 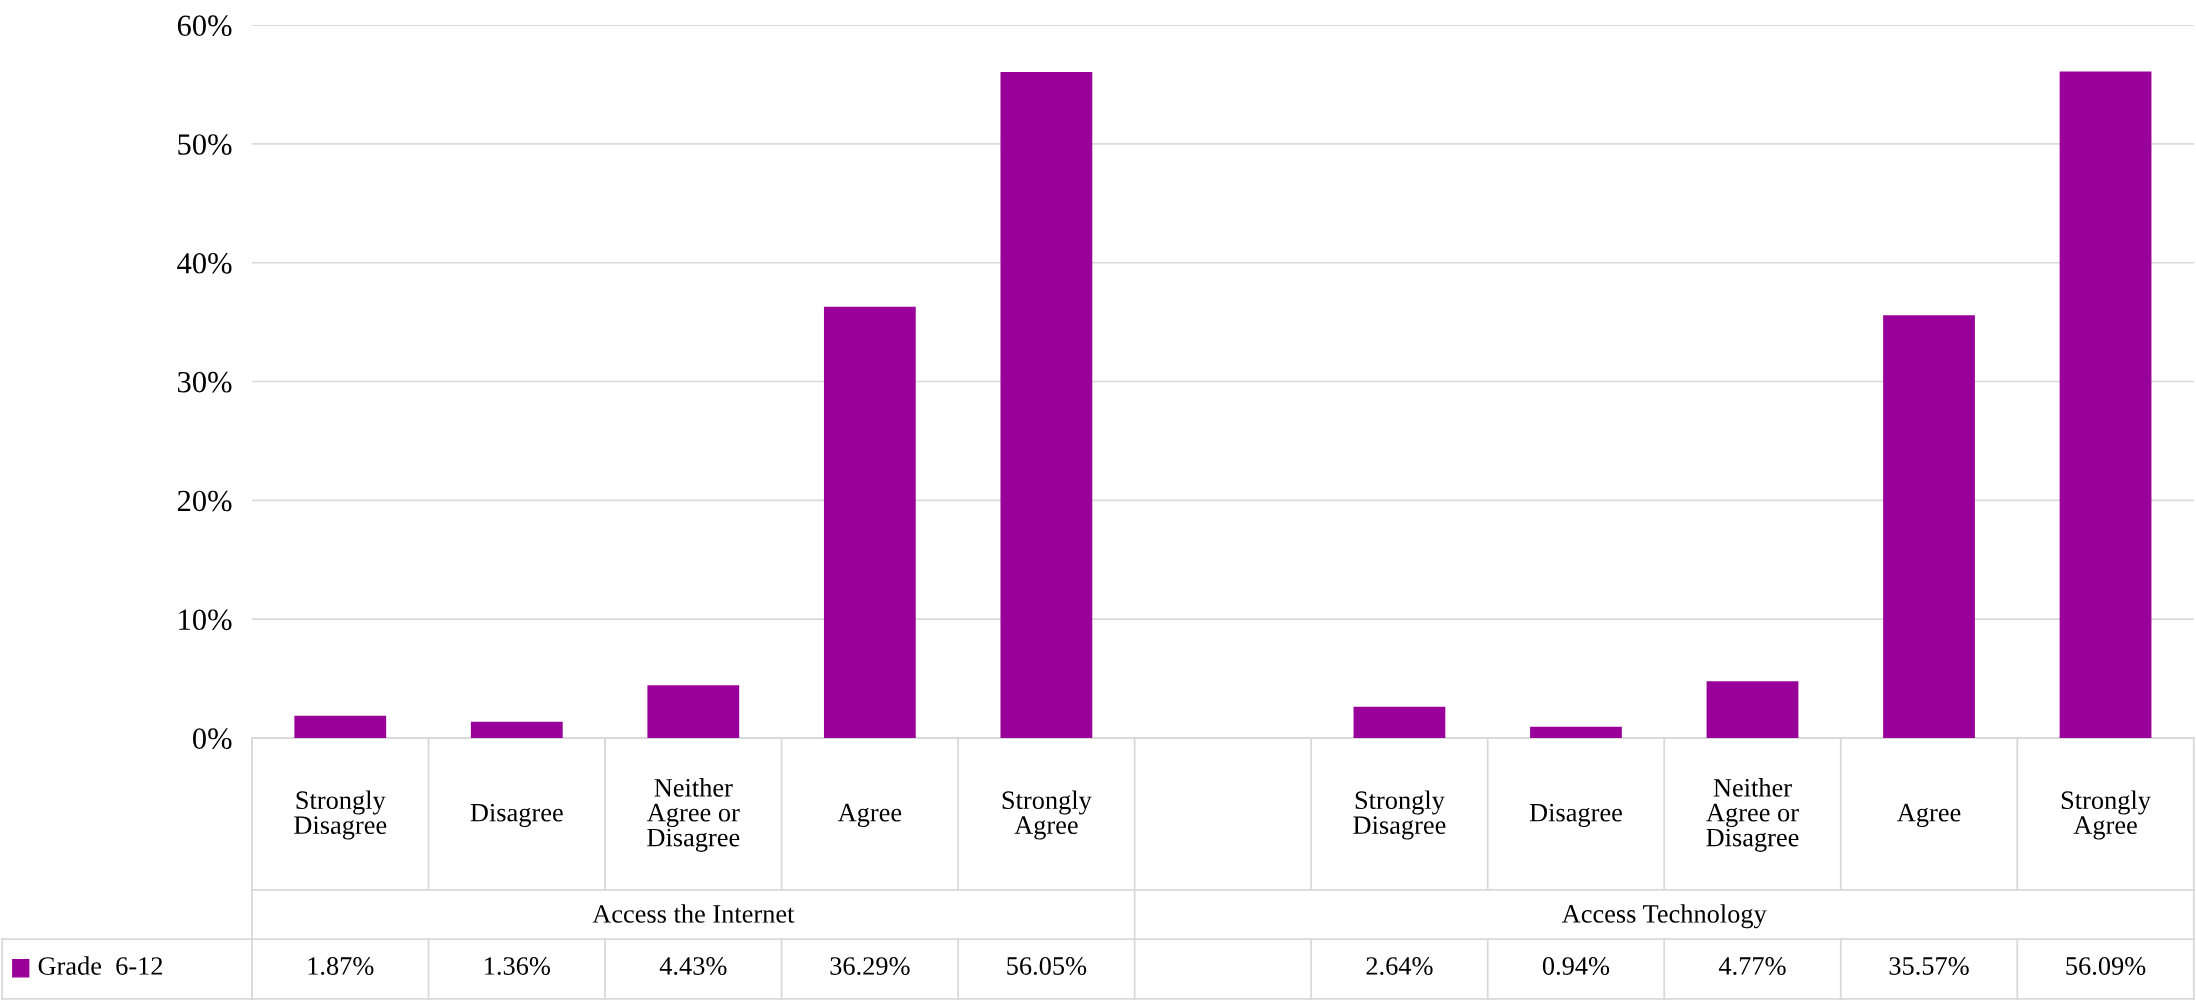 I want to click on y-tick-label: 50%, so click(x=205, y=144).